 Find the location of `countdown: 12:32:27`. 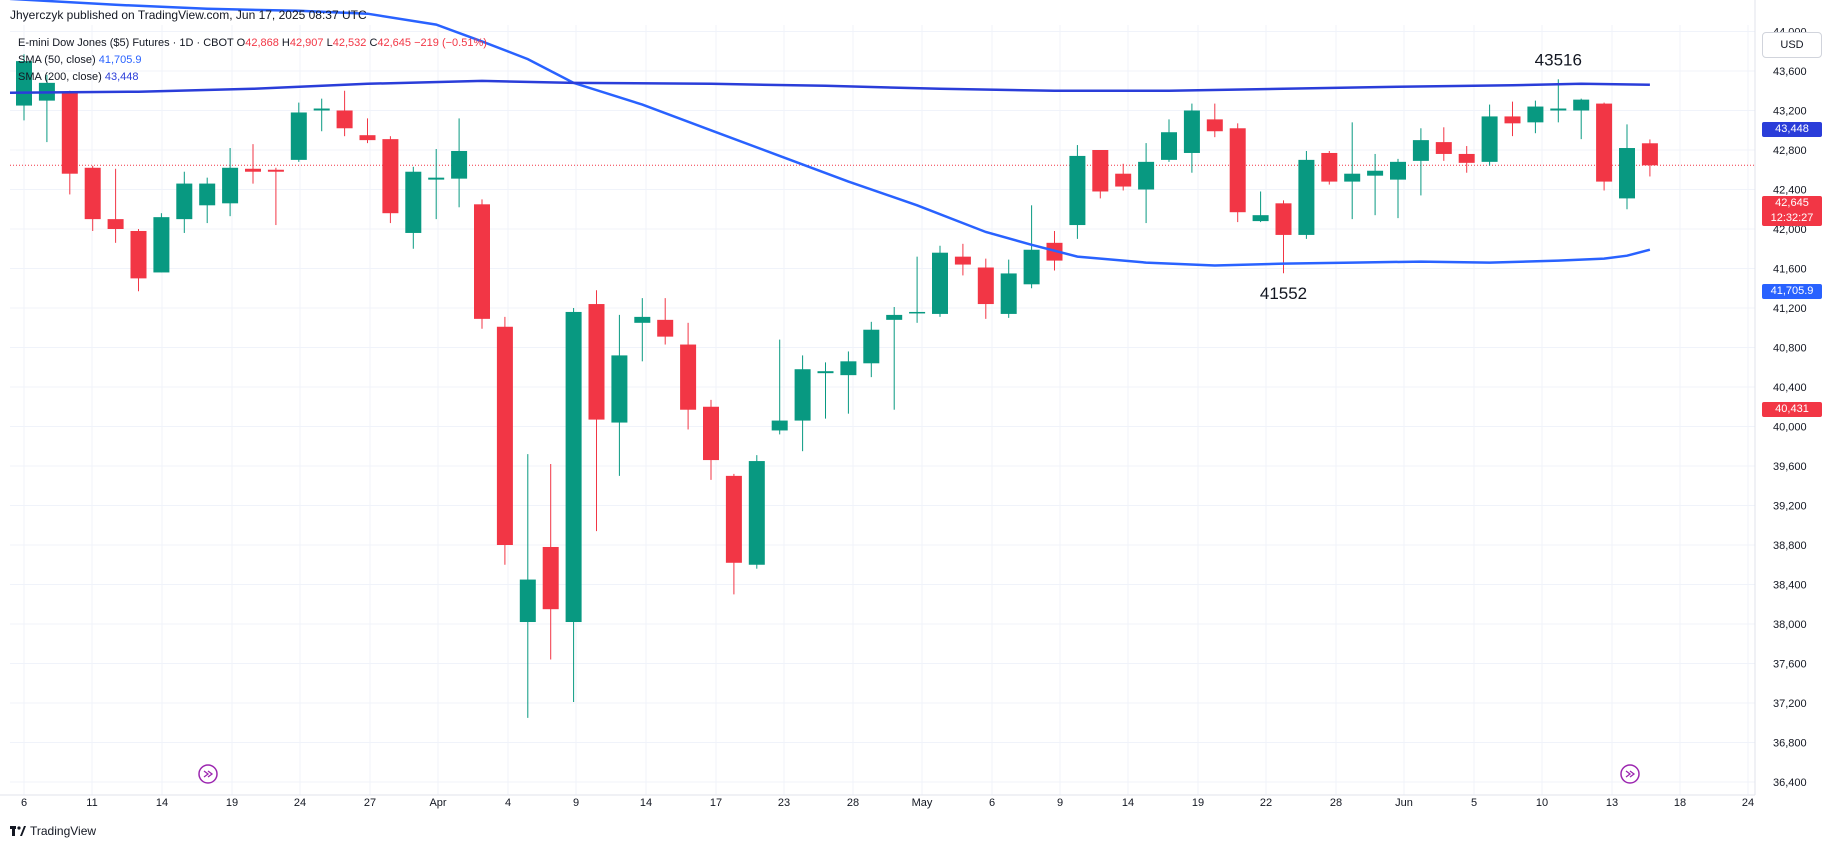

countdown: 12:32:27 is located at coordinates (1792, 218).